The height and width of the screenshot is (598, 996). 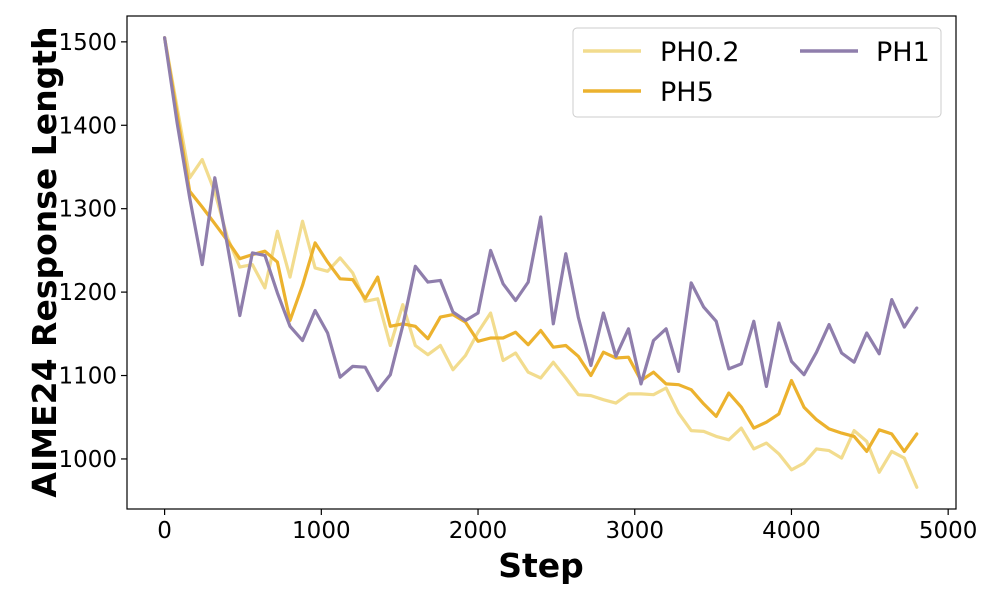 I want to click on x-tick-label: 5000, so click(x=948, y=531).